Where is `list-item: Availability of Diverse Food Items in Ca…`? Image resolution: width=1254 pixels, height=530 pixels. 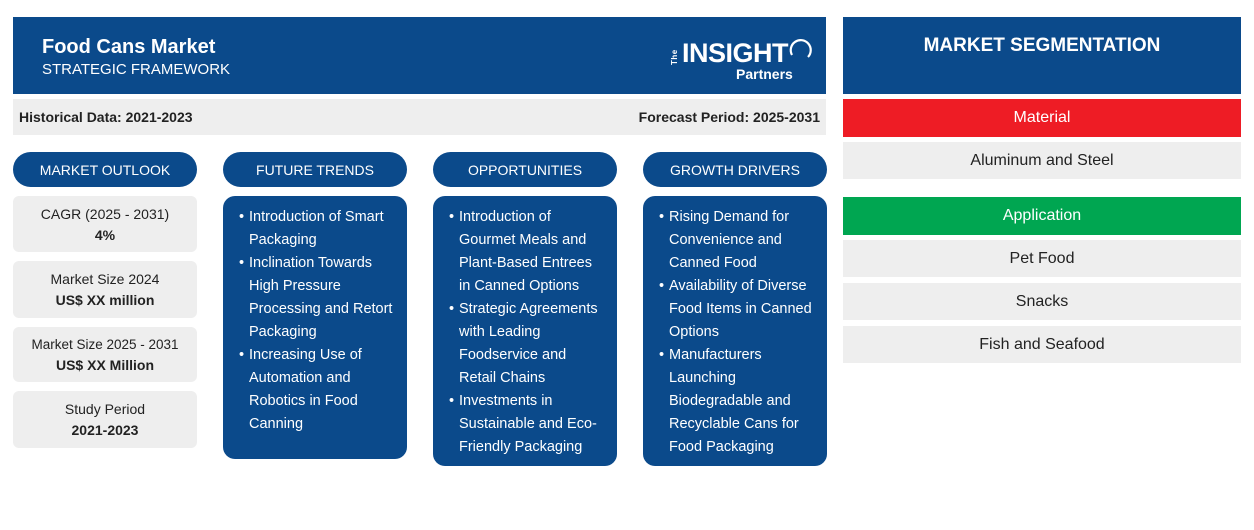
list-item: Availability of Diverse Food Items in Ca… is located at coordinates (738, 309).